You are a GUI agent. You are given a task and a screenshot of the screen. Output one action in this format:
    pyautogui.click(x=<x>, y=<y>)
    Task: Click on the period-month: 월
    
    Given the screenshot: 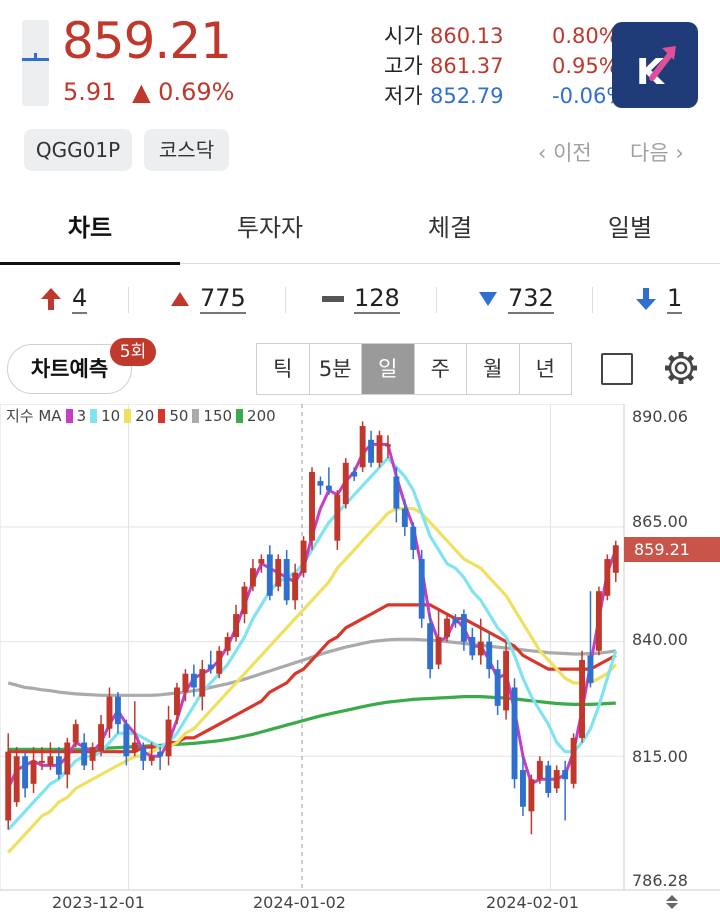 What is the action you would take?
    pyautogui.click(x=493, y=369)
    